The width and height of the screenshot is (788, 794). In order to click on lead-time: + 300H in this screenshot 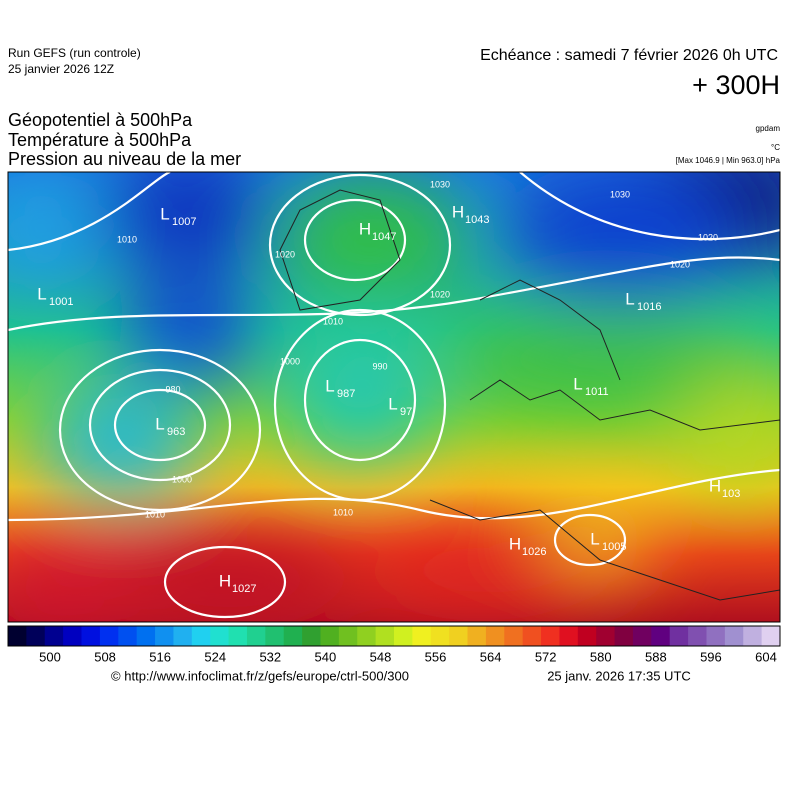, I will do `click(736, 85)`.